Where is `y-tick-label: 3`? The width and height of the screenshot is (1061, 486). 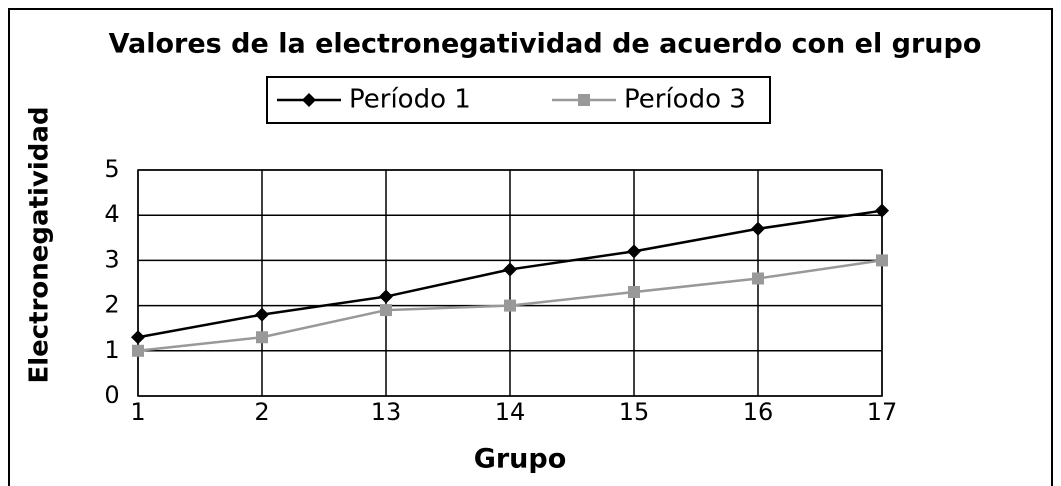 y-tick-label: 3 is located at coordinates (111, 259).